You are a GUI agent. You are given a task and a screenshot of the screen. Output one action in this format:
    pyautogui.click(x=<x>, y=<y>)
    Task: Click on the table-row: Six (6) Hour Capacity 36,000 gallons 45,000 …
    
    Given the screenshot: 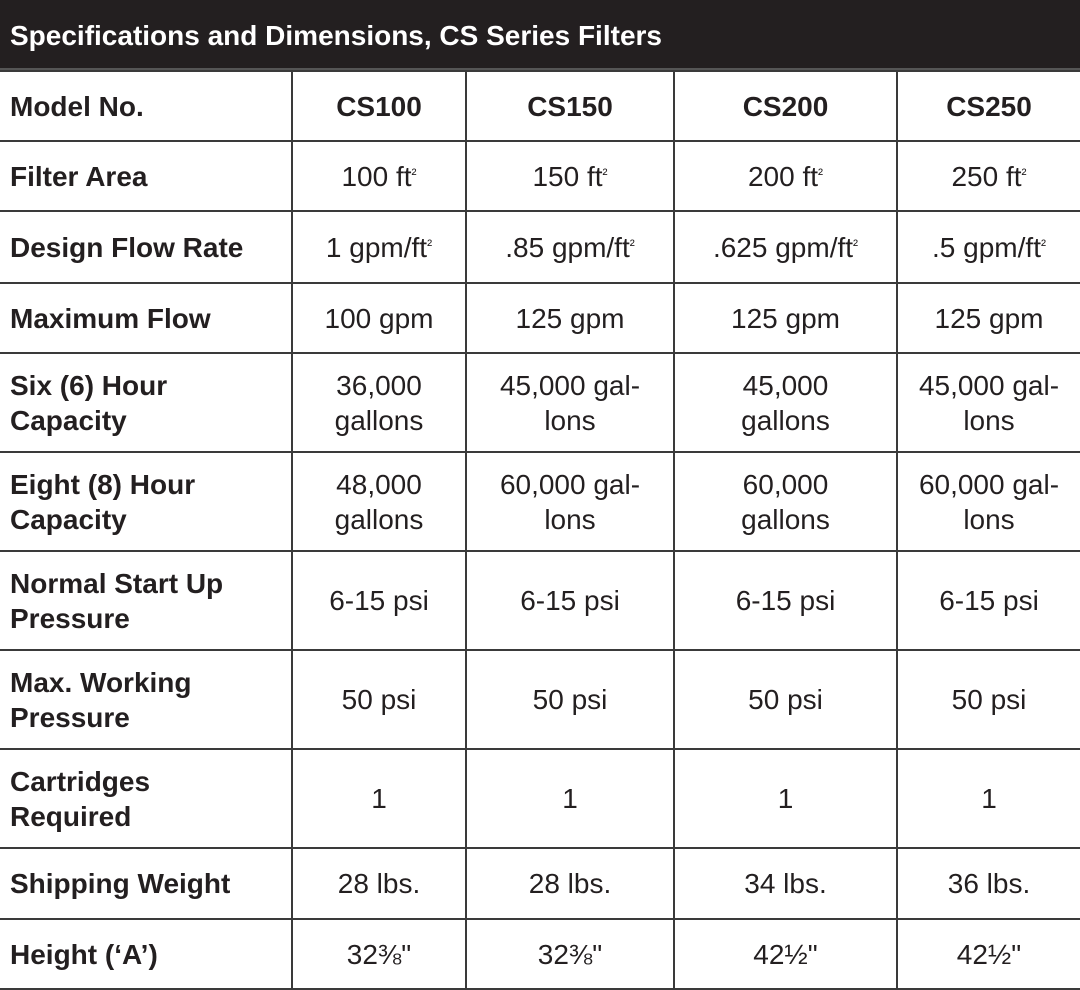 What is the action you would take?
    pyautogui.click(x=540, y=402)
    